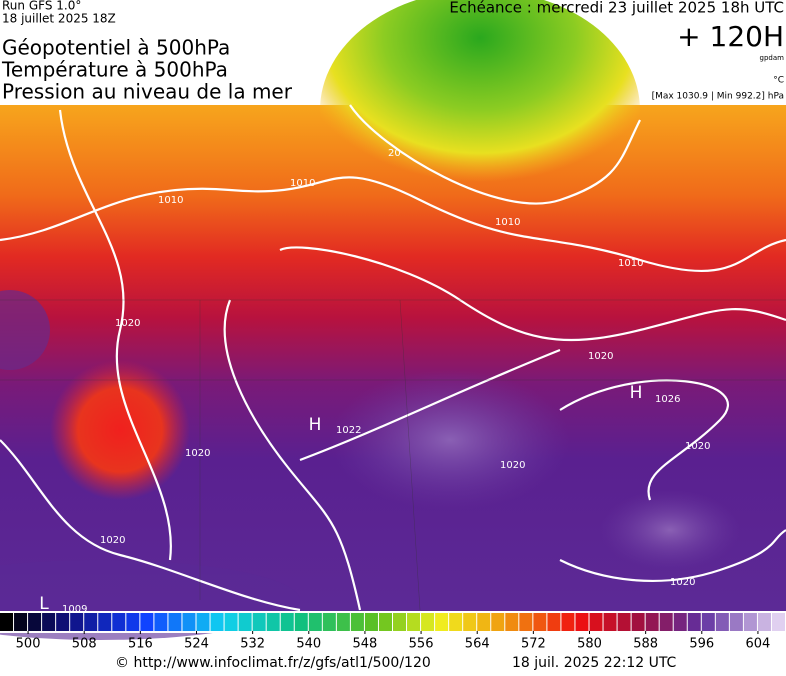  What do you see at coordinates (533, 644) in the screenshot?
I see `scale-tick-label: 572` at bounding box center [533, 644].